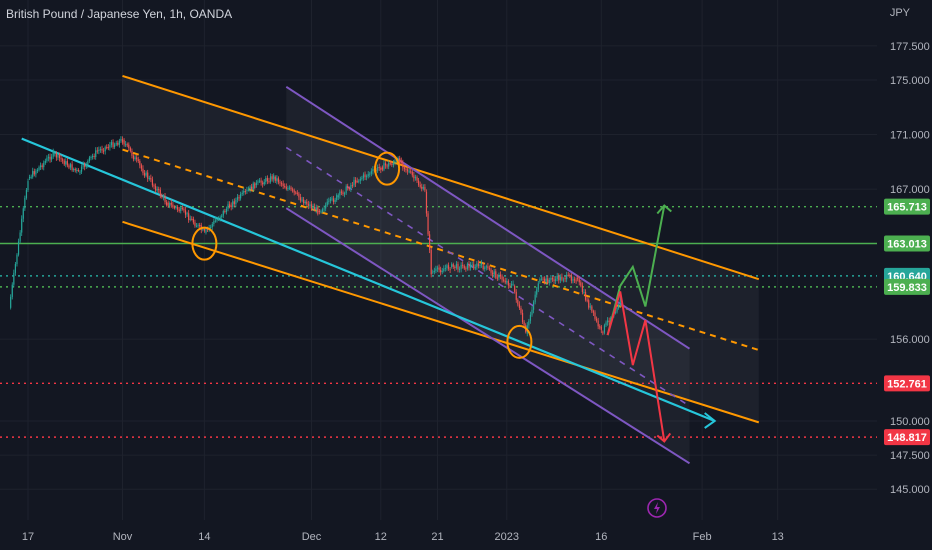 The image size is (932, 550). I want to click on x-tick-label: Feb, so click(702, 537).